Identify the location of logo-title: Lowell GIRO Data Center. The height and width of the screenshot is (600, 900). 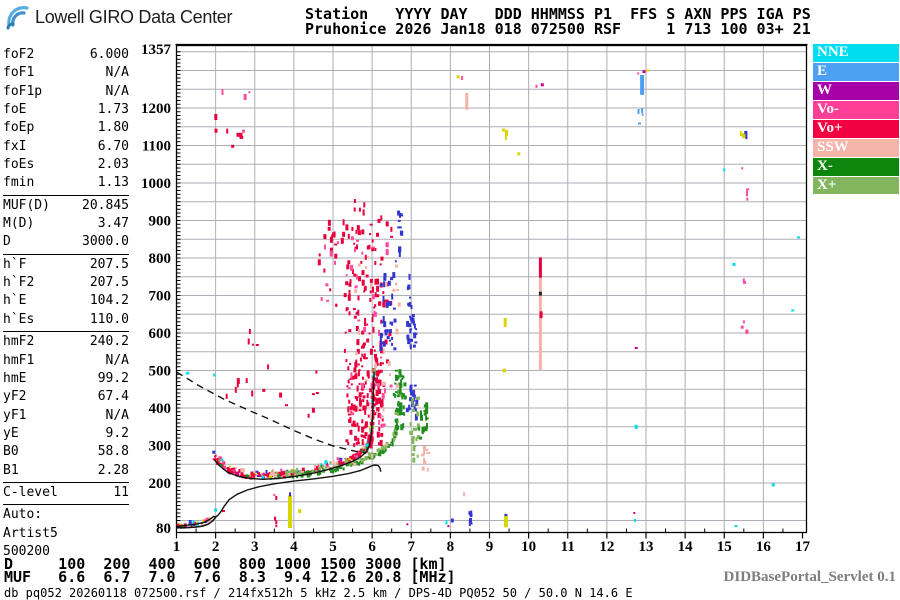
(134, 16).